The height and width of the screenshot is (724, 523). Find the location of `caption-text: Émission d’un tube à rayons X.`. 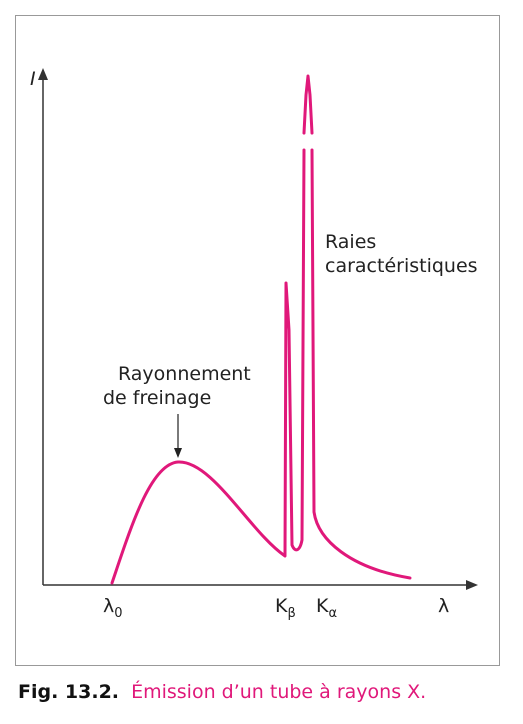

caption-text: Émission d’un tube à rayons X. is located at coordinates (278, 691).